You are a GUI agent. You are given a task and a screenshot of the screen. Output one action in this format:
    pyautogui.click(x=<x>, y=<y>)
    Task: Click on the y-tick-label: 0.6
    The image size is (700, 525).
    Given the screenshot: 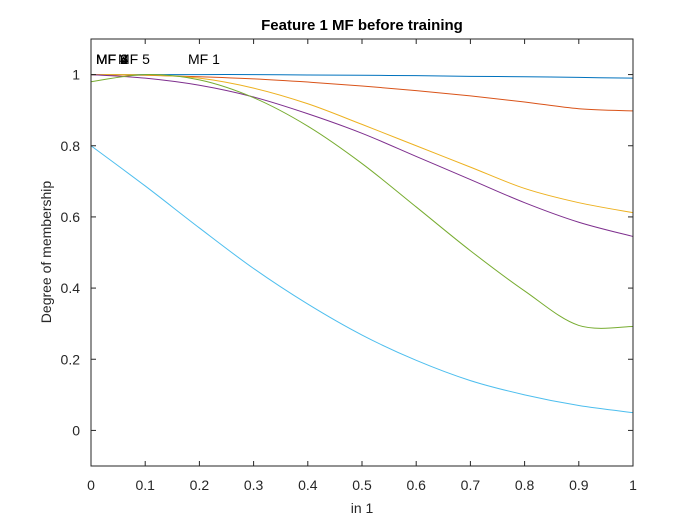 What is the action you would take?
    pyautogui.click(x=71, y=217)
    